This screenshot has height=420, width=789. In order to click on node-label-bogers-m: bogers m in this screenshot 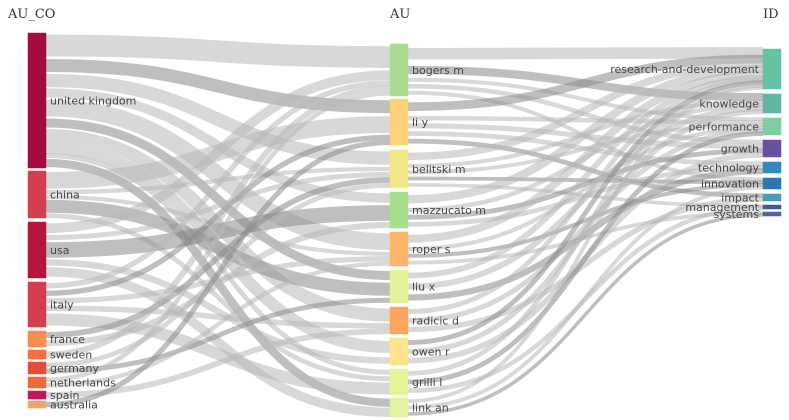, I will do `click(438, 70)`.